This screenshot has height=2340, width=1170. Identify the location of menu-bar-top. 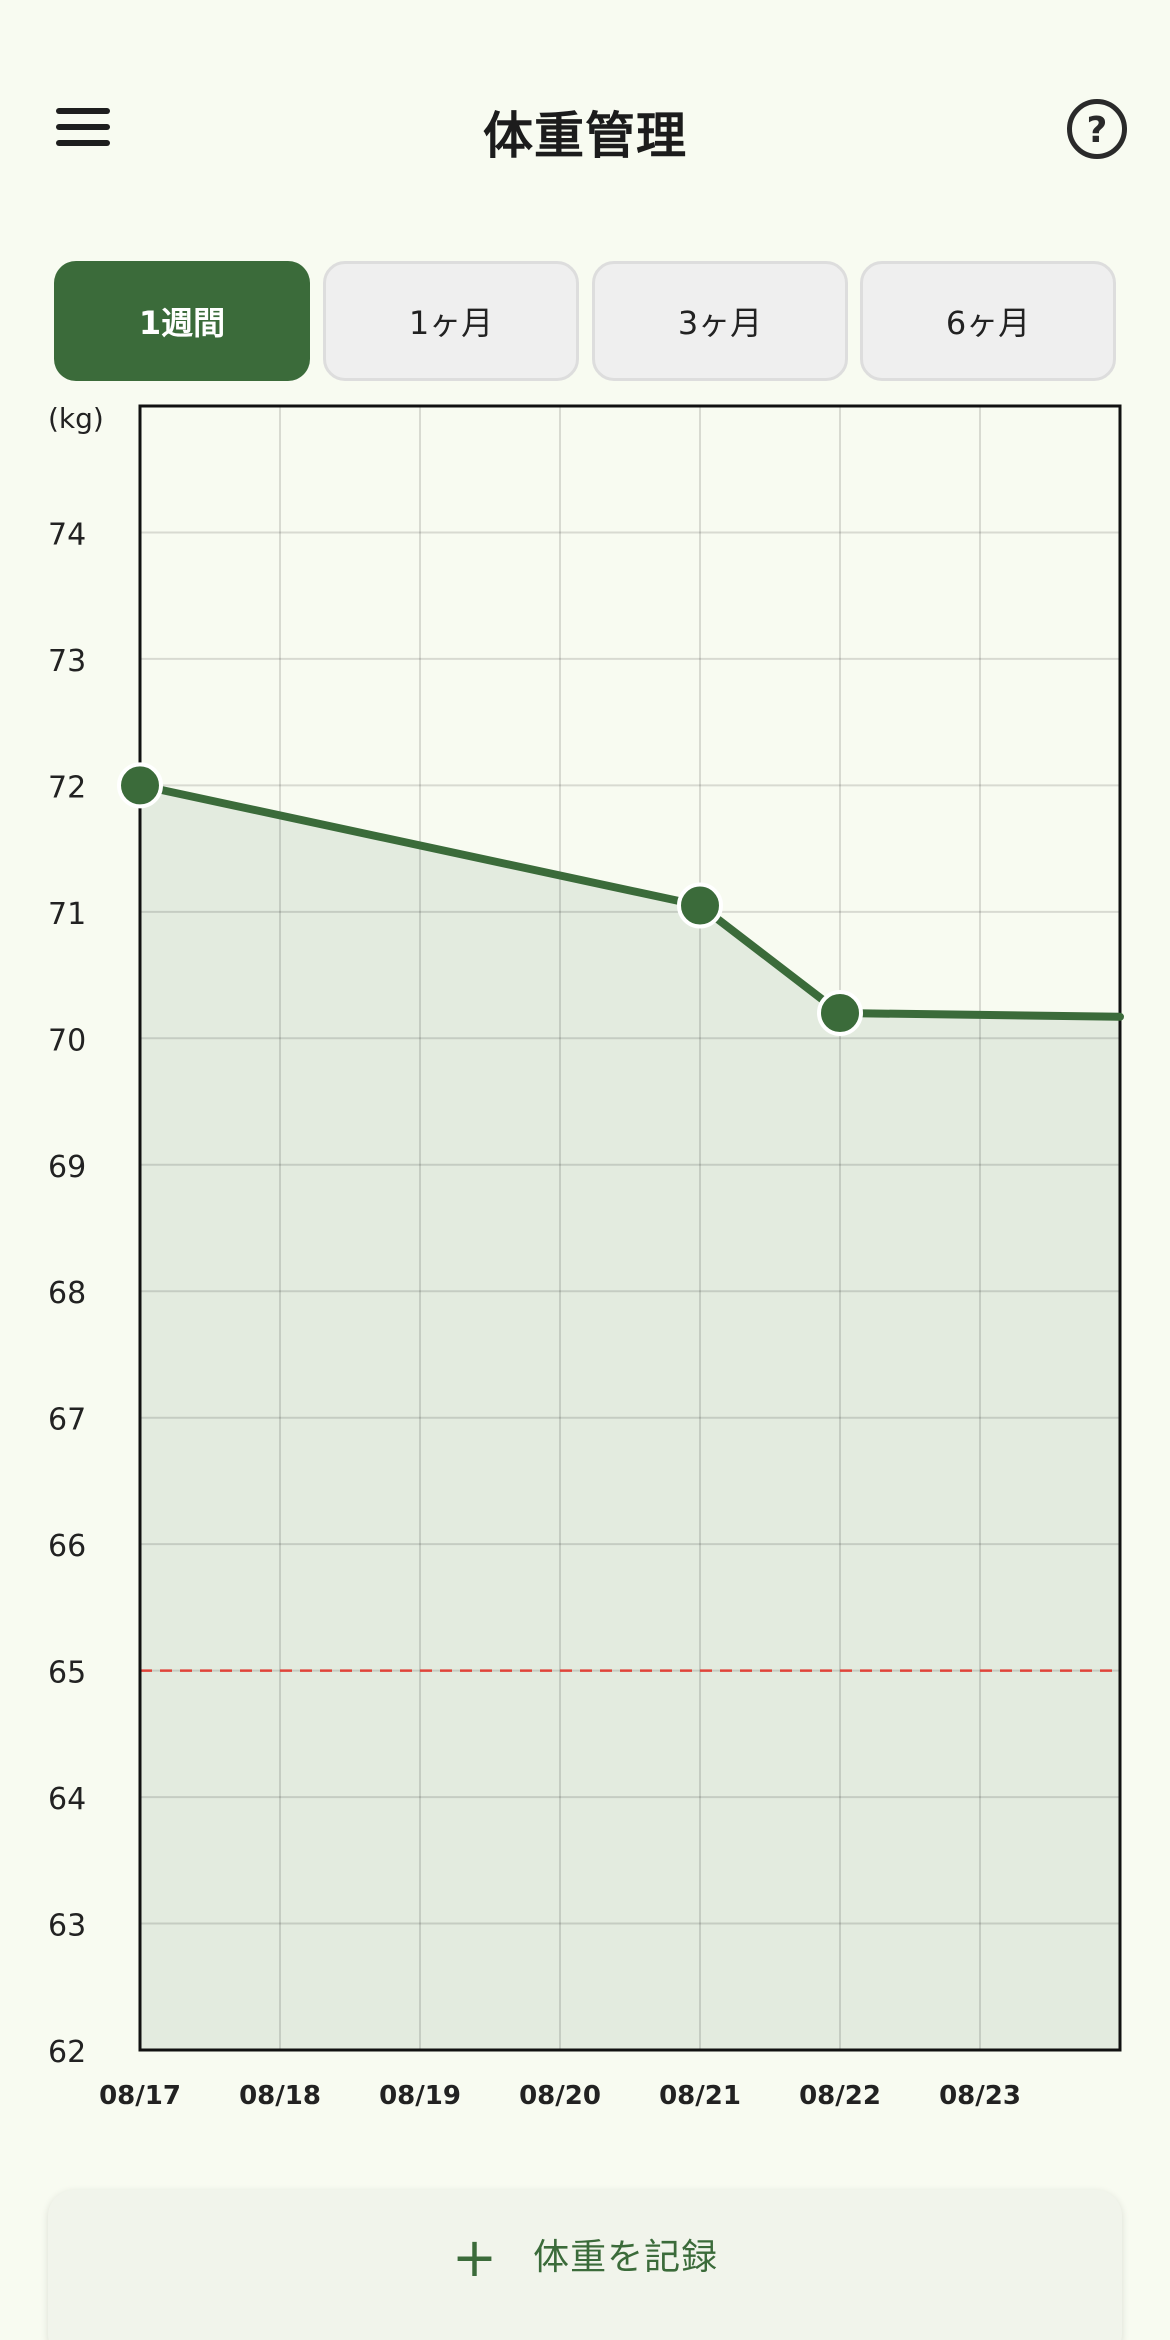
(83, 111).